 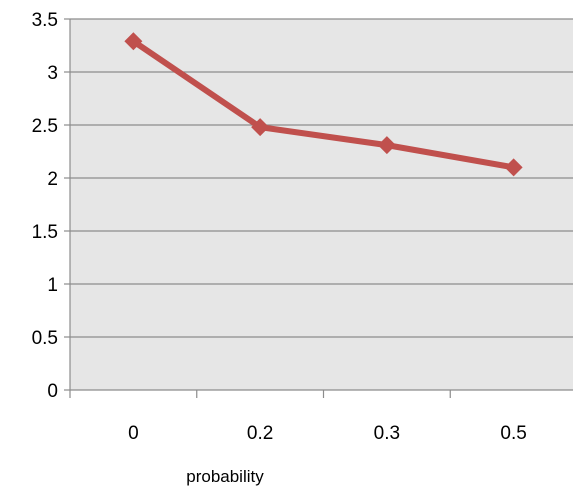 I want to click on x-tick-label: 0.3, so click(x=387, y=433).